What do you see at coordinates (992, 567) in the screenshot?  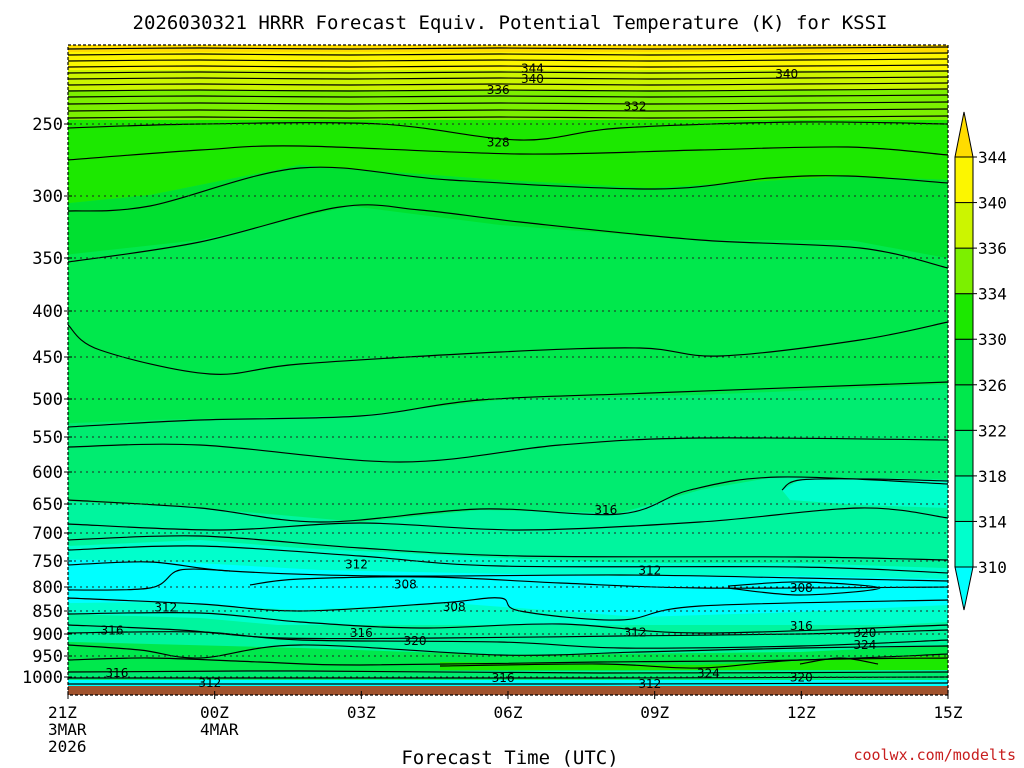 I see `colorbar-label: 310` at bounding box center [992, 567].